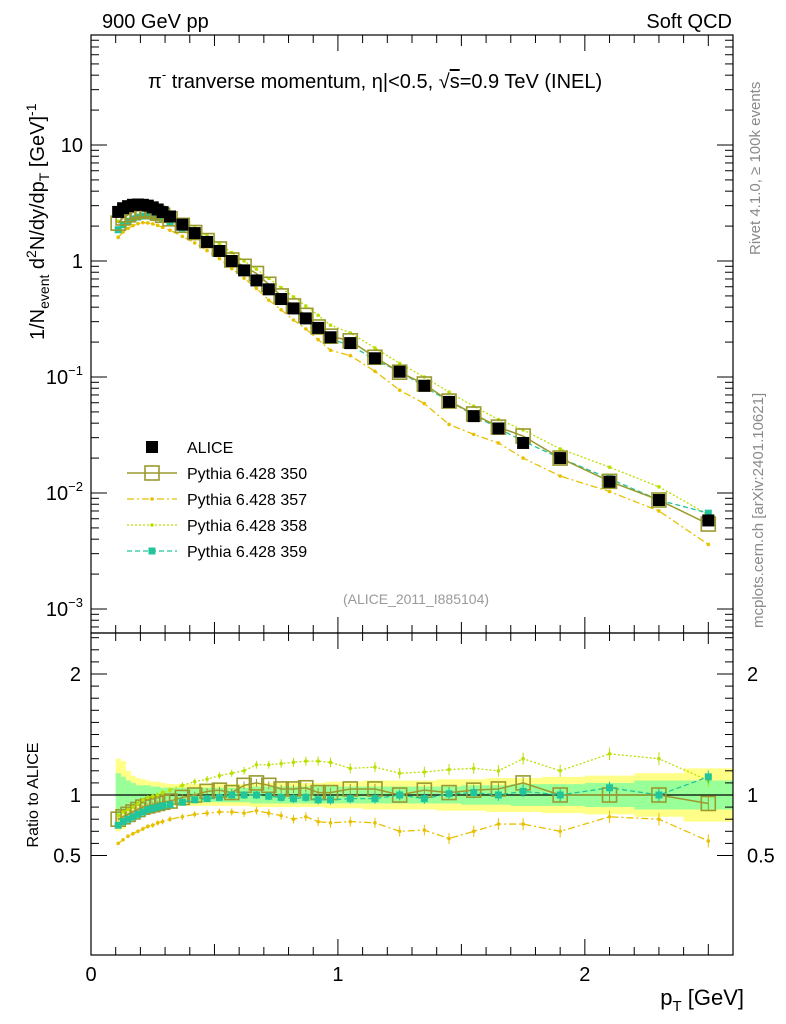  What do you see at coordinates (67, 857) in the screenshot?
I see `ratio-ytick-label-left-2: 0.5` at bounding box center [67, 857].